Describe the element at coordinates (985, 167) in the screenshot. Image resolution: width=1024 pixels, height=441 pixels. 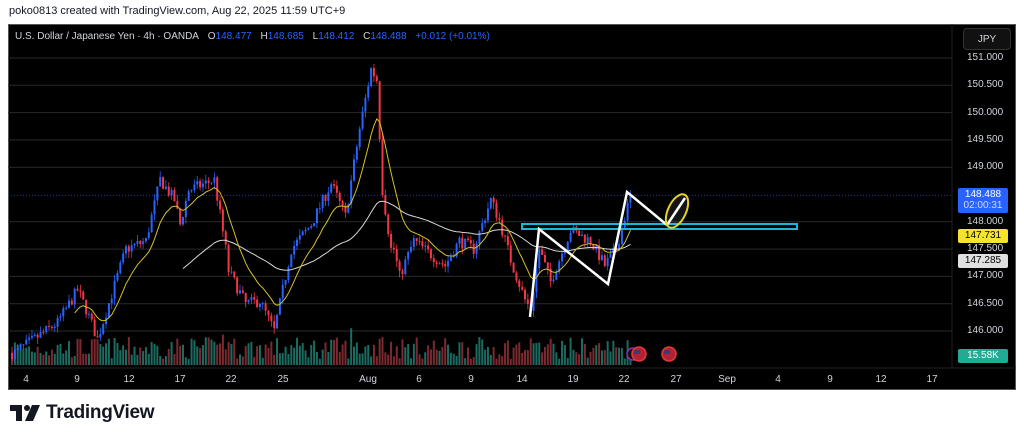
I see `price-axis-label: 149.000` at that location.